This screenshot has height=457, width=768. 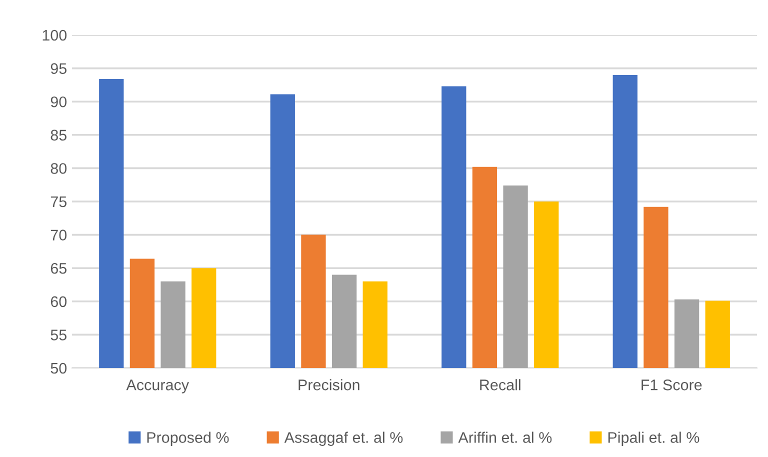 What do you see at coordinates (158, 387) in the screenshot?
I see `x-tick-label: Accuracy` at bounding box center [158, 387].